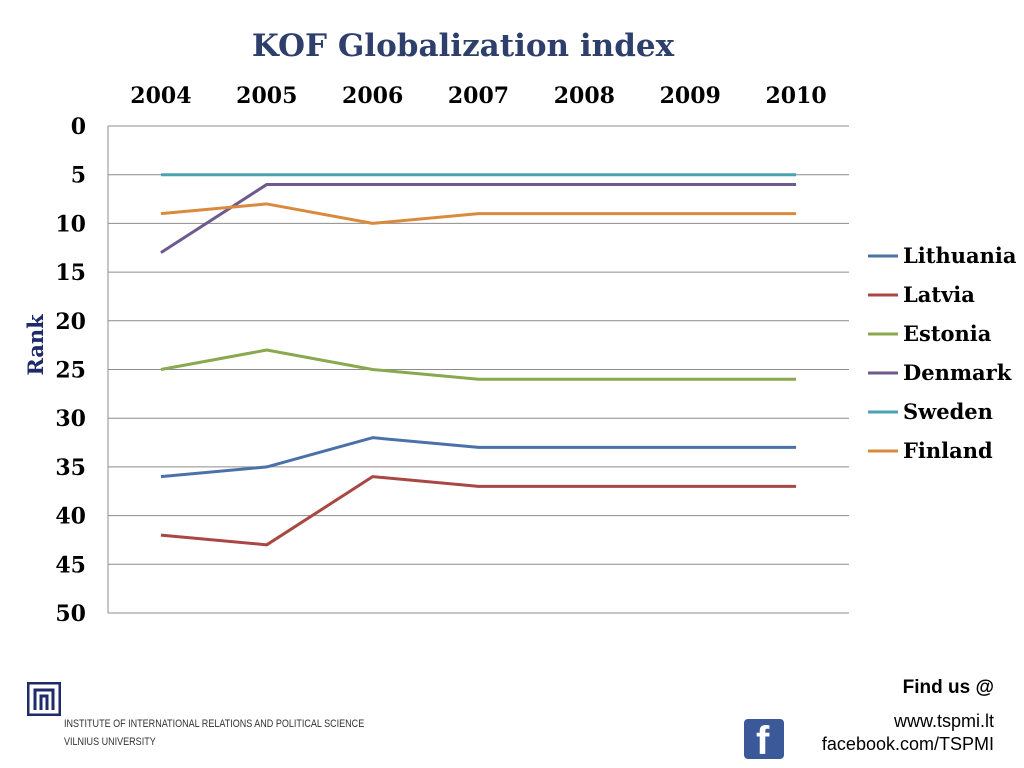  What do you see at coordinates (70, 517) in the screenshot?
I see `y-tick-label: 40` at bounding box center [70, 517].